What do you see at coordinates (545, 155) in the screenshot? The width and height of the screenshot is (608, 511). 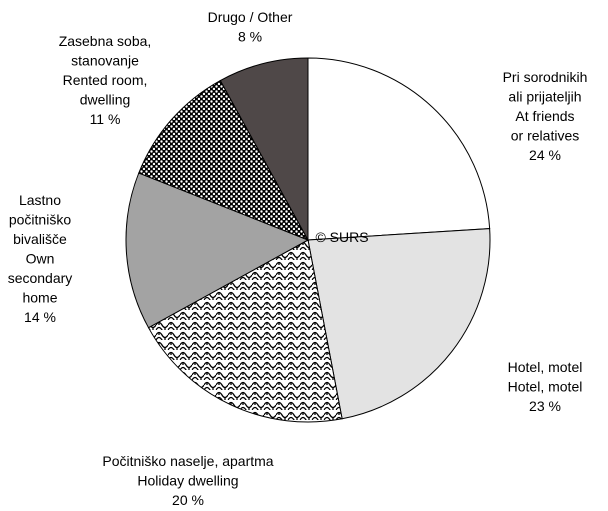 I see `value-label: 24 %` at bounding box center [545, 155].